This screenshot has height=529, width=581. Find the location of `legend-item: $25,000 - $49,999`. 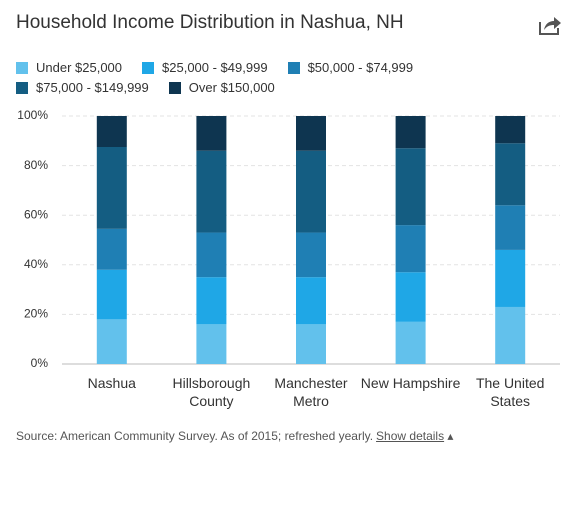

legend-item: $25,000 - $49,999 is located at coordinates (205, 67).